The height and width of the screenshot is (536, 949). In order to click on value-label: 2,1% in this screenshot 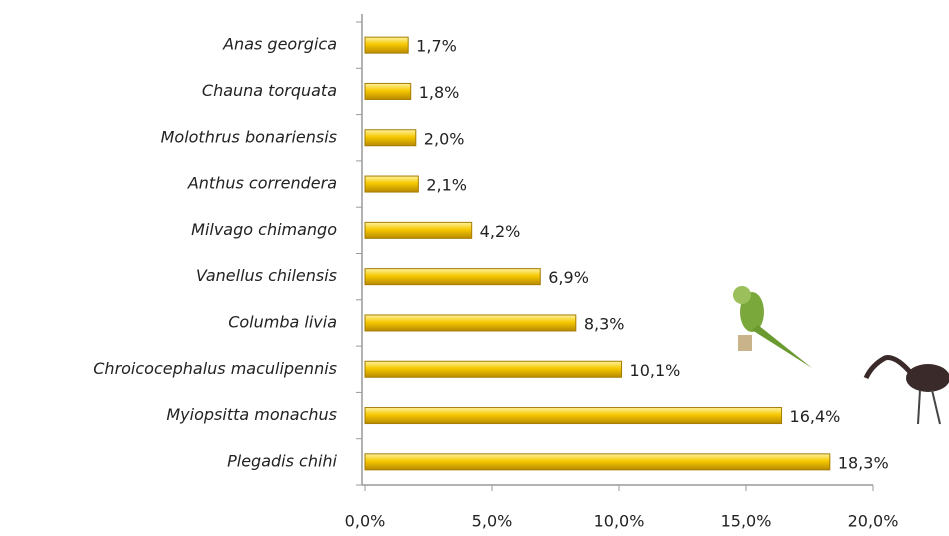, I will do `click(446, 185)`.